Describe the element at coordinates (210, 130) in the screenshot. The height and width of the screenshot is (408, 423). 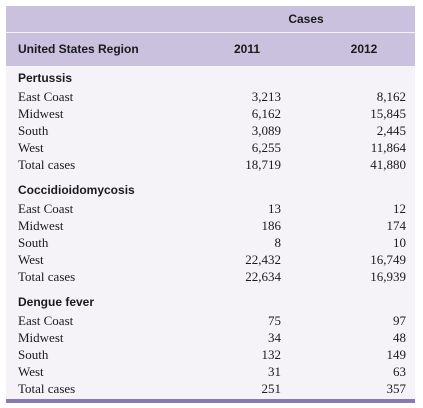
I see `table-row: South 3,089 2,445` at that location.